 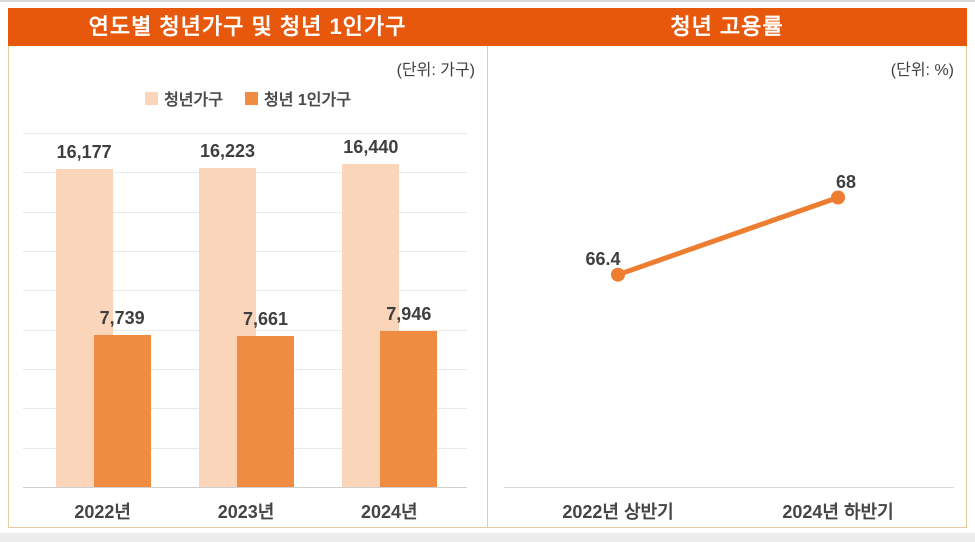 I want to click on gridline, so click(x=245, y=133).